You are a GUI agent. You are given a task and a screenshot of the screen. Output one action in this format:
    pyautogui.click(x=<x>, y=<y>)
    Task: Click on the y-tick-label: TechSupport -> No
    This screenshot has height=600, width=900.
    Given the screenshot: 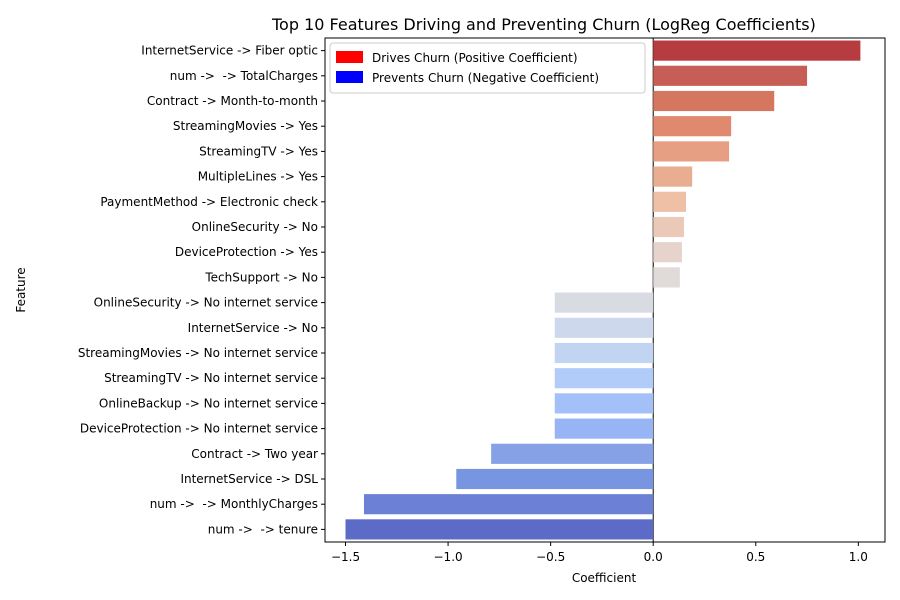 What is the action you would take?
    pyautogui.click(x=261, y=277)
    